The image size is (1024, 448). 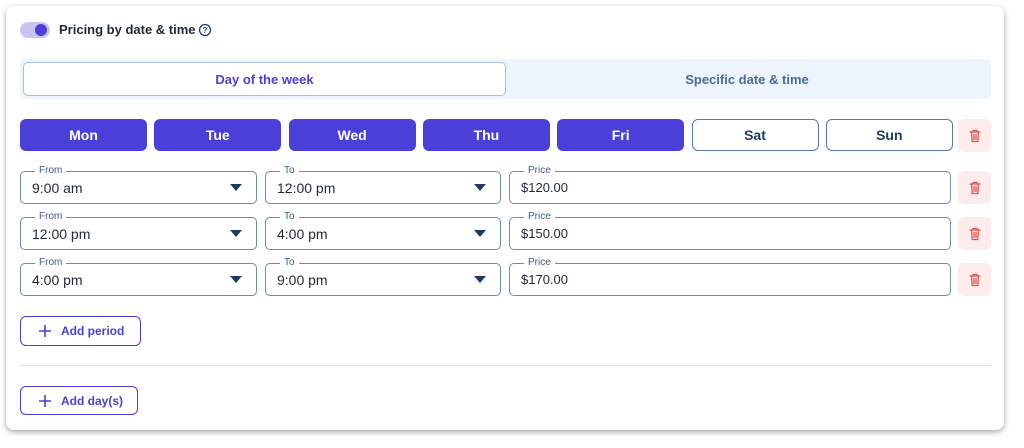 What do you see at coordinates (505, 365) in the screenshot?
I see `divider` at bounding box center [505, 365].